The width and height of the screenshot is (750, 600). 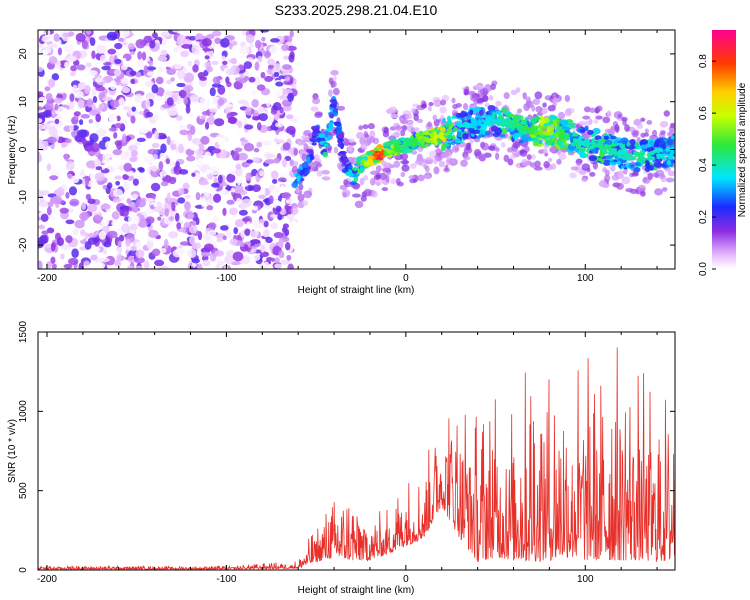 What do you see at coordinates (47, 579) in the screenshot?
I see `x-tick-label: -200` at bounding box center [47, 579].